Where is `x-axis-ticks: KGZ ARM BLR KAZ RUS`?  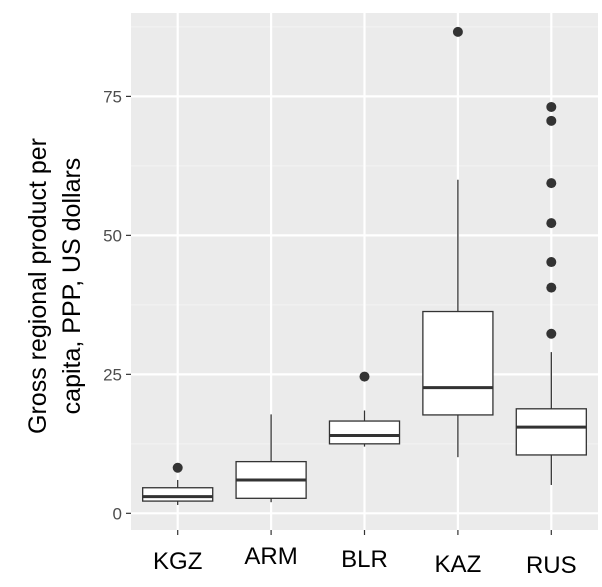 x-axis-ticks: KGZ ARM BLR KAZ RUS is located at coordinates (365, 554).